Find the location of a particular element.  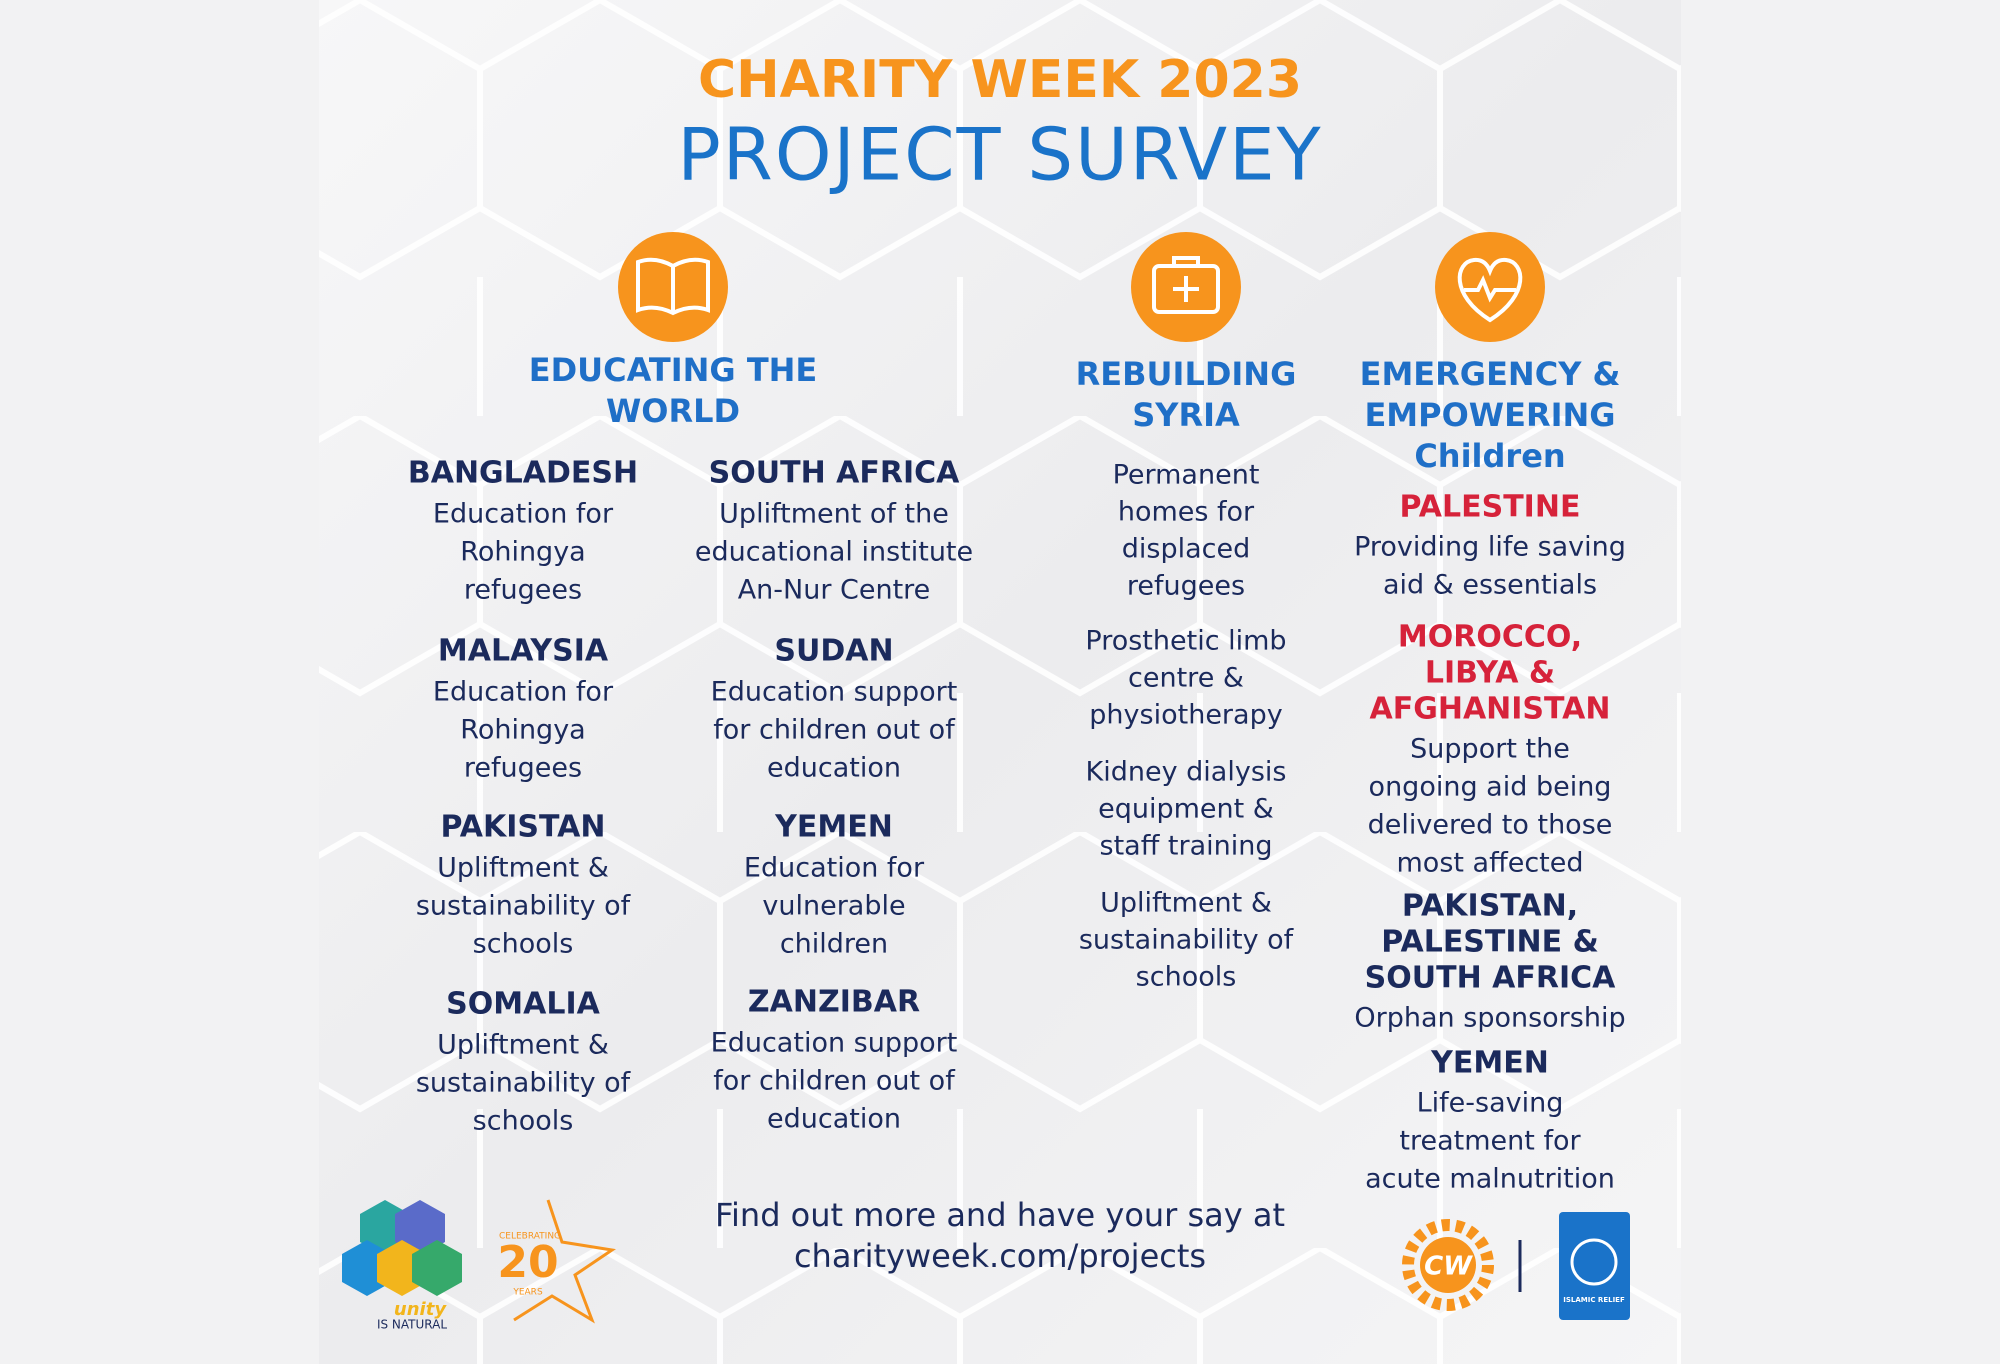

section-heading: Children is located at coordinates (1489, 456).